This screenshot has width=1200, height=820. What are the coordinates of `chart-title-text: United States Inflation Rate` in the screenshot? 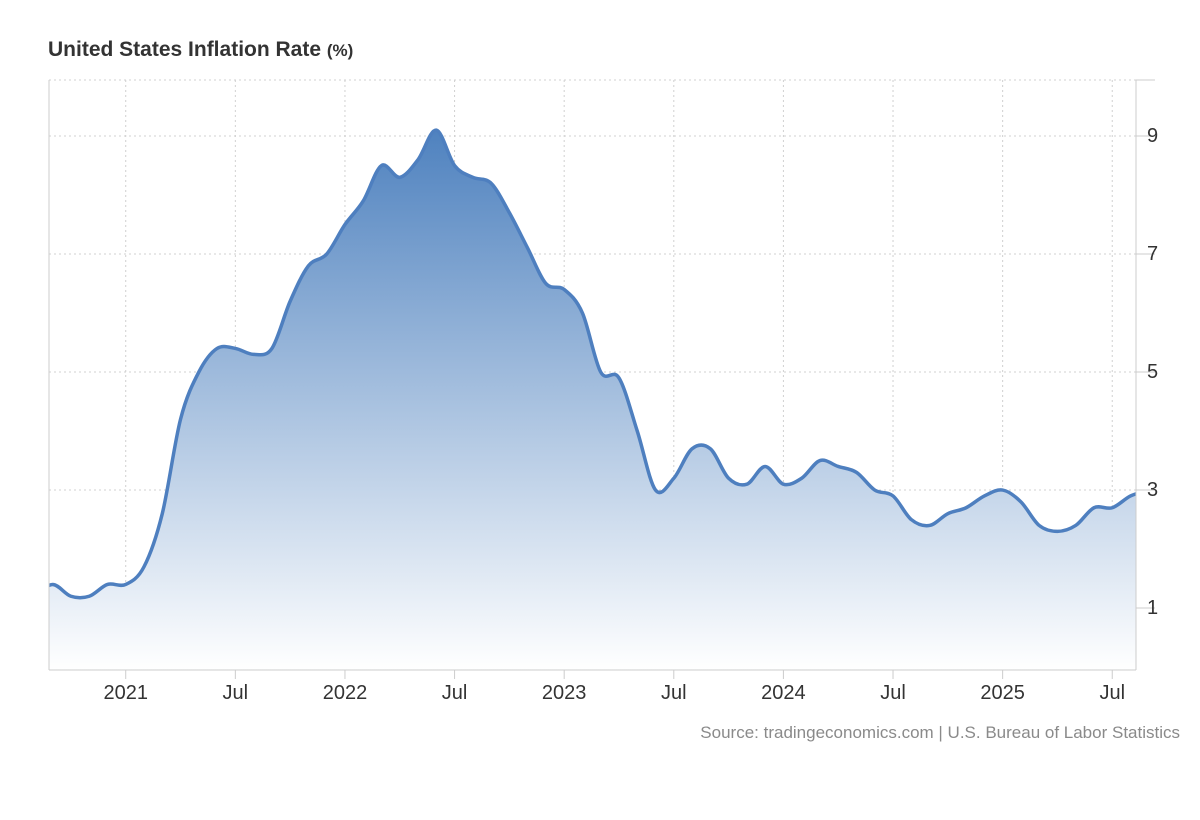 It's located at (185, 49).